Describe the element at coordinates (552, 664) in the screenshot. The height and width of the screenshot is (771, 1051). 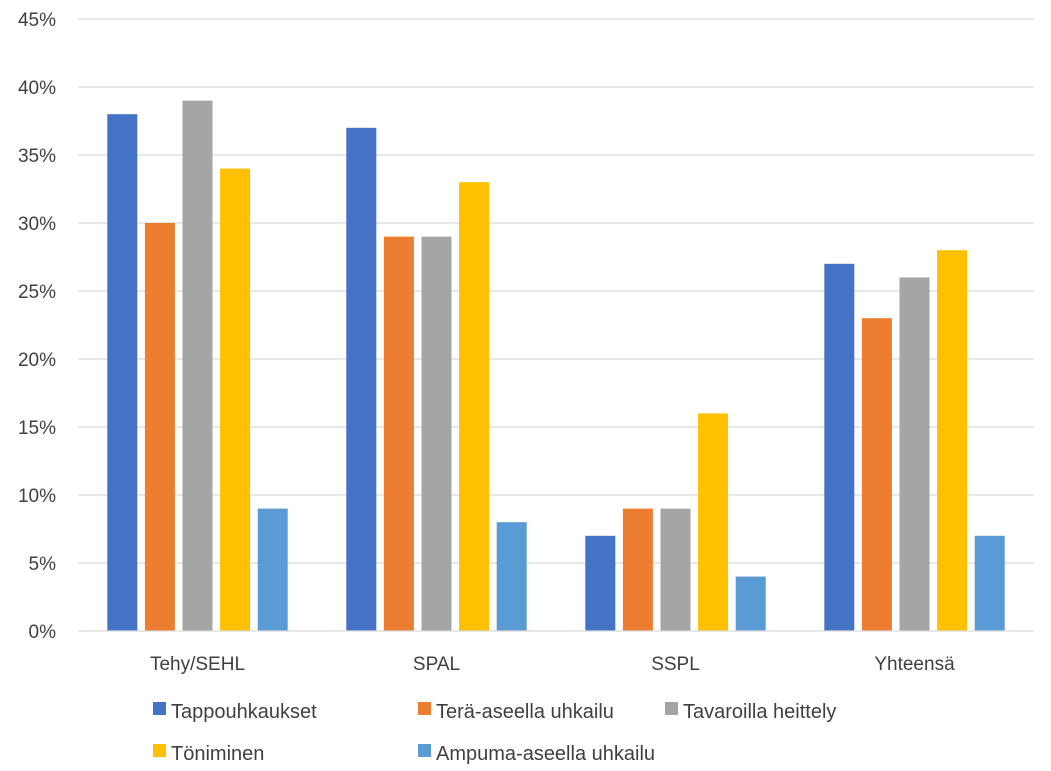
I see `x-axis-categories: Tehy/SEHL SPAL SSPL Yhteensä` at that location.